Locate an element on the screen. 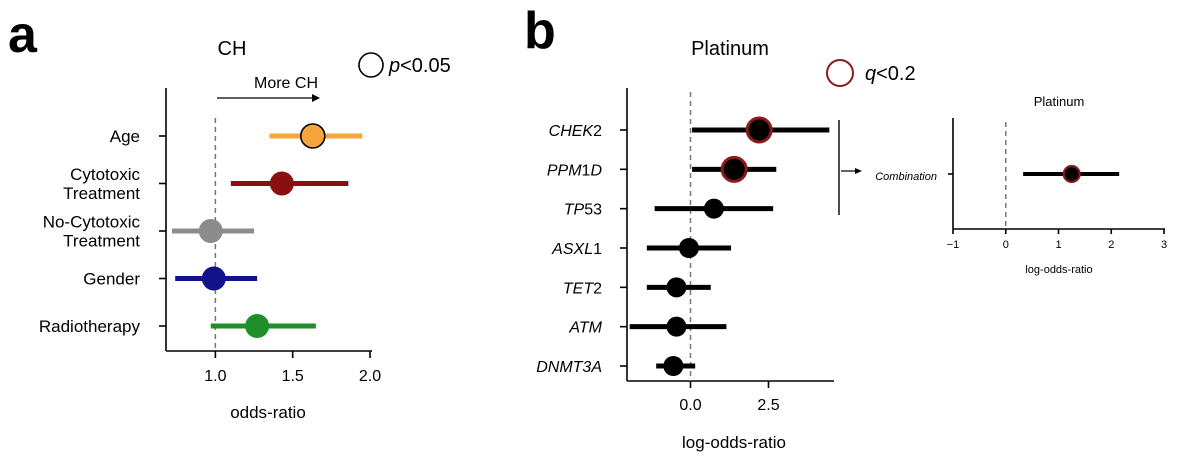 The width and height of the screenshot is (1200, 464). legend-a-marker is located at coordinates (371, 65).